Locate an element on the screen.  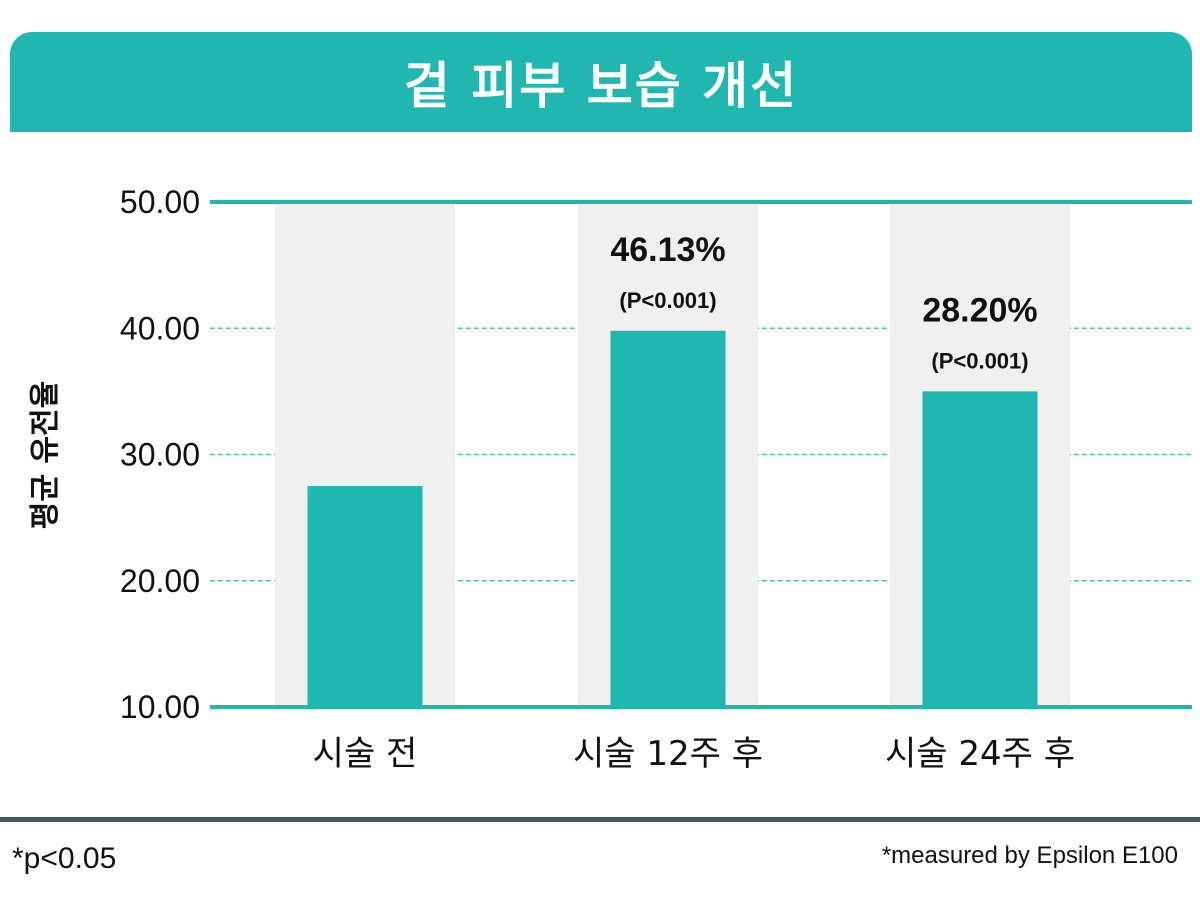
y-tick-label: 10.00 is located at coordinates (160, 707).